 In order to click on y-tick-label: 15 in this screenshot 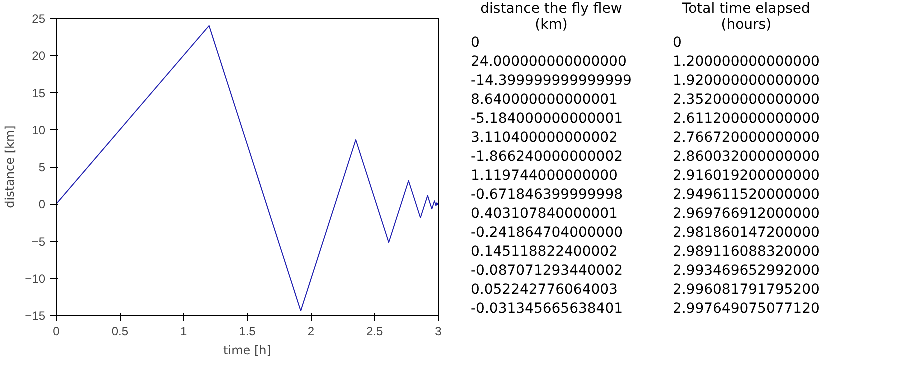, I will do `click(39, 93)`.